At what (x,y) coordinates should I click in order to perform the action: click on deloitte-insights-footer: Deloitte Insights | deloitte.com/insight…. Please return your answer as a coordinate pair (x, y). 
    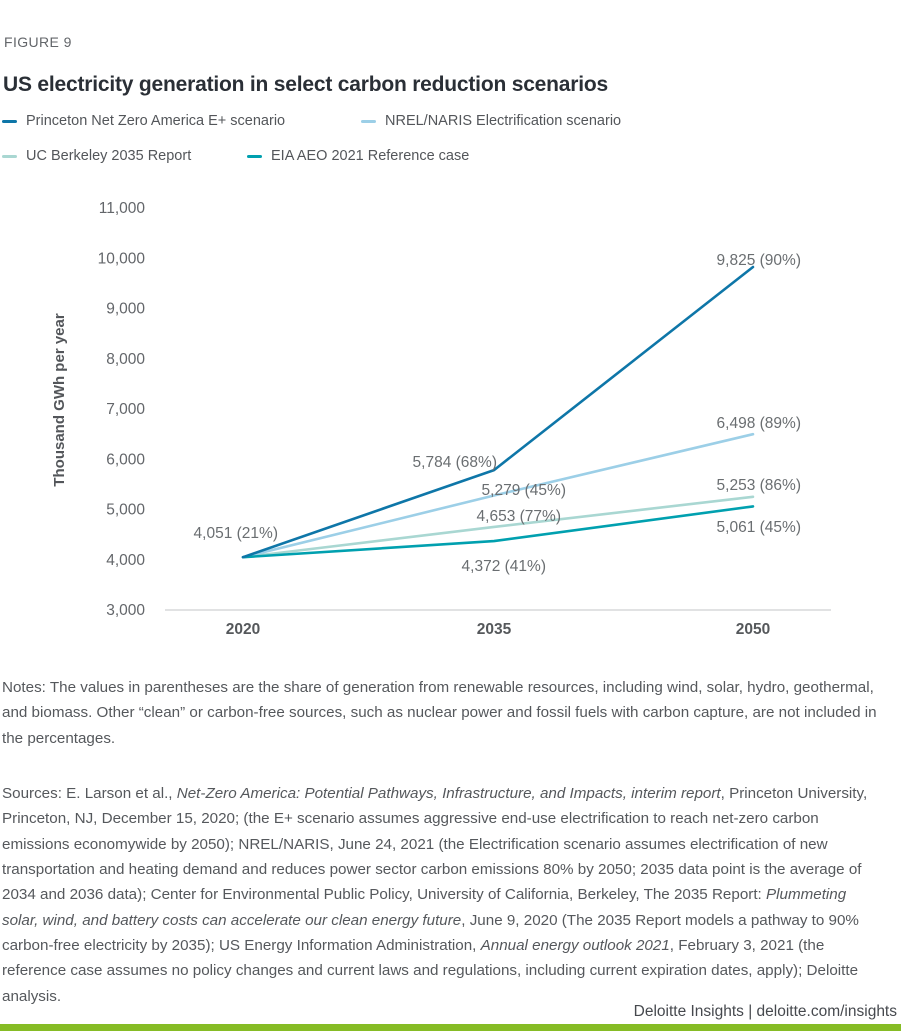
    Looking at the image, I should click on (765, 1011).